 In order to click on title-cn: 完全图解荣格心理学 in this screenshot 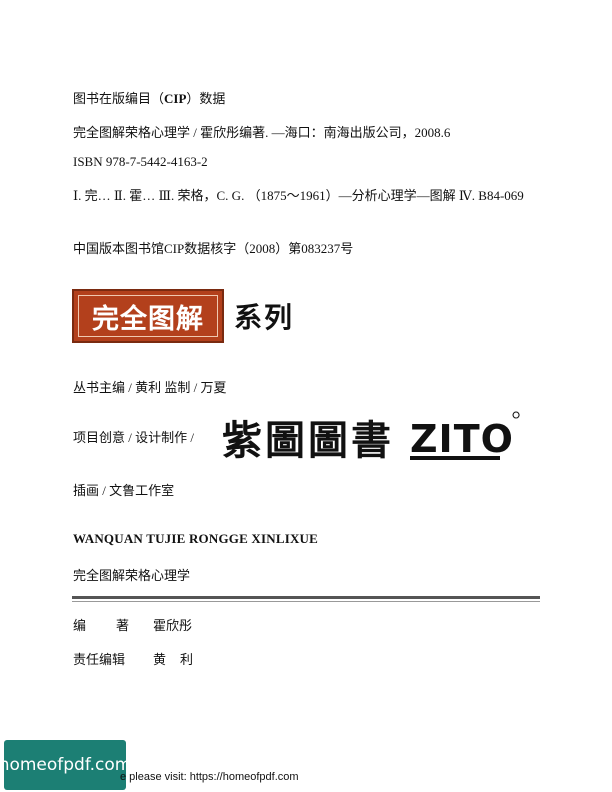, I will do `click(132, 575)`.